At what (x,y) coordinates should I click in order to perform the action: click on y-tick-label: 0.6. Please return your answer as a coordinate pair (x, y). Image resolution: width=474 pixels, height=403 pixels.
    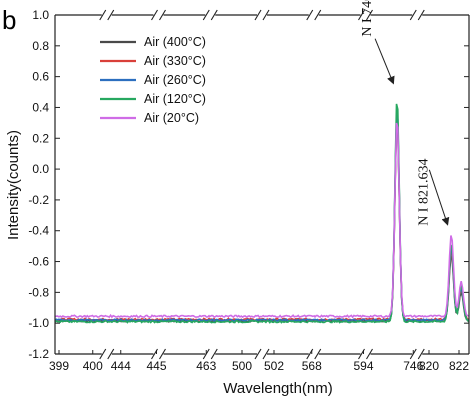
    Looking at the image, I should click on (40, 77).